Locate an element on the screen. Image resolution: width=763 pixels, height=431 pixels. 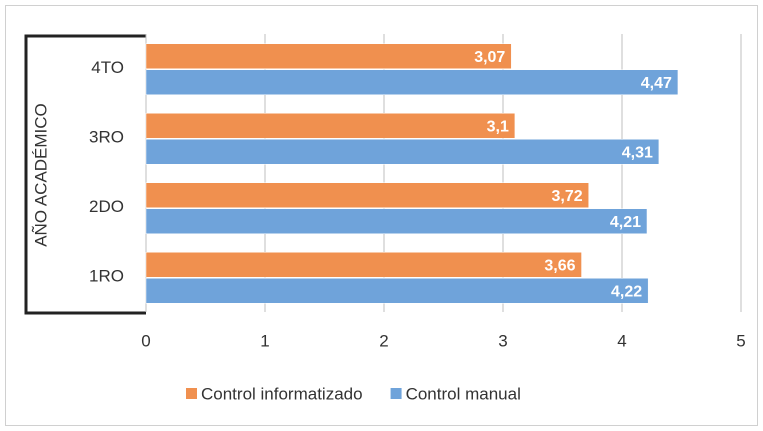
y-tick-label: 1RO is located at coordinates (106, 276).